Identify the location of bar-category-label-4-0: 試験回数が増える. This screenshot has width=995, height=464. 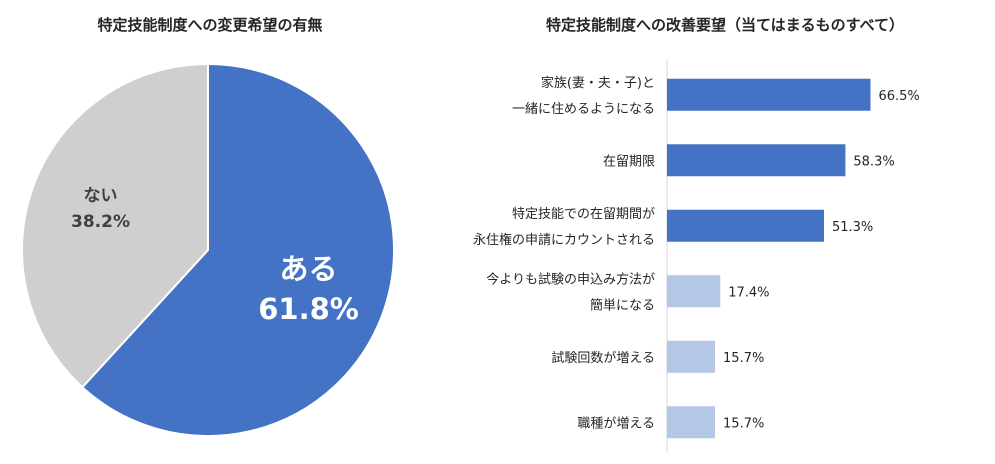
(603, 358).